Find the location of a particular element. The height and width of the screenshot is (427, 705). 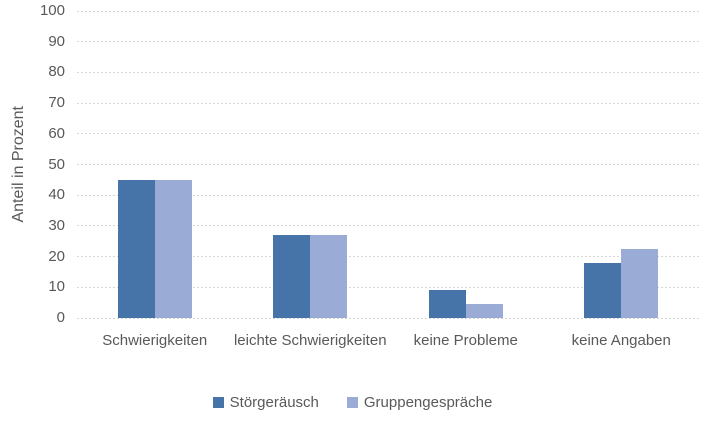

y-tick-label-20: 20 is located at coordinates (56, 256).